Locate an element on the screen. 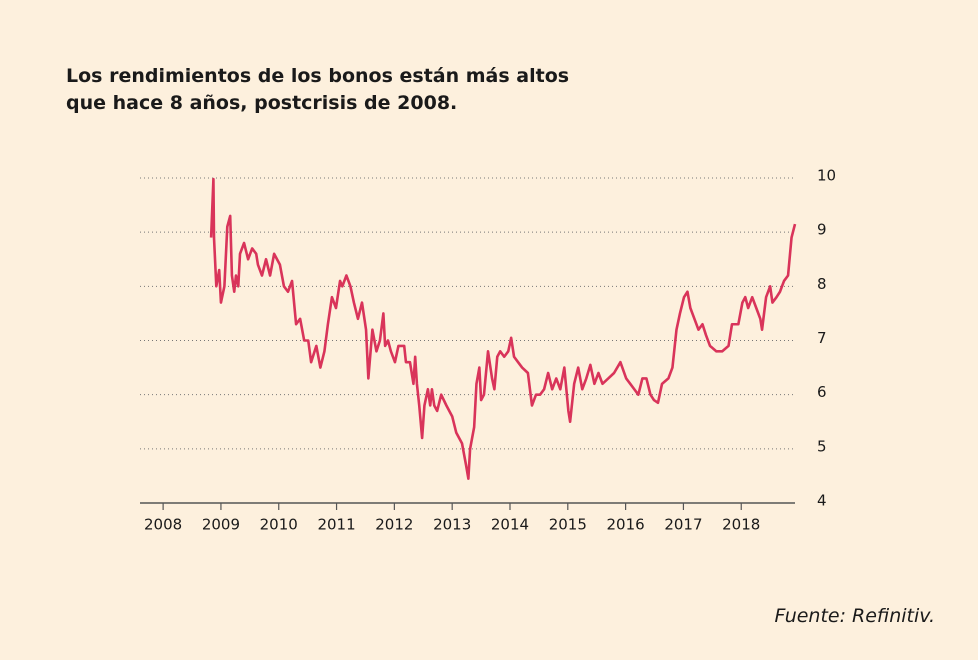 The width and height of the screenshot is (978, 660). y-tick-label: 5 is located at coordinates (822, 446).